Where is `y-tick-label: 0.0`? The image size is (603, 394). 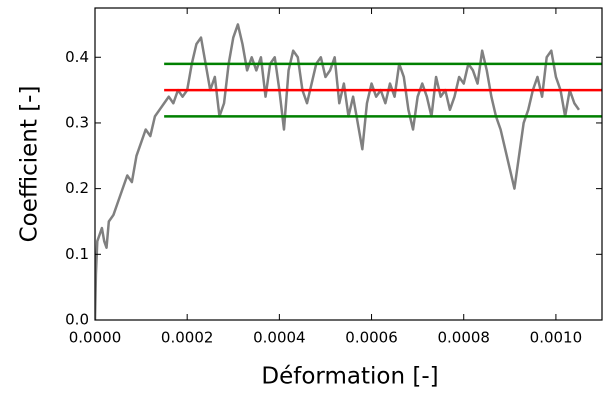 y-tick-label: 0.0 is located at coordinates (77, 320).